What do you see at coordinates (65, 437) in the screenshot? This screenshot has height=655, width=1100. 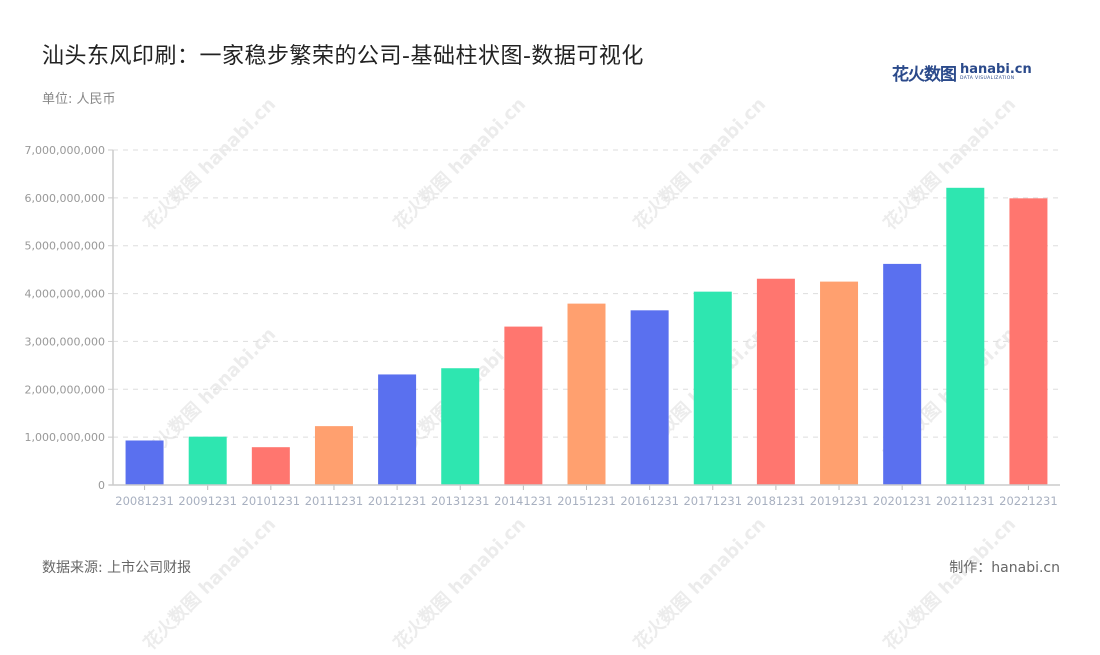 I see `y-tick-label: 1,000,000,000` at bounding box center [65, 437].